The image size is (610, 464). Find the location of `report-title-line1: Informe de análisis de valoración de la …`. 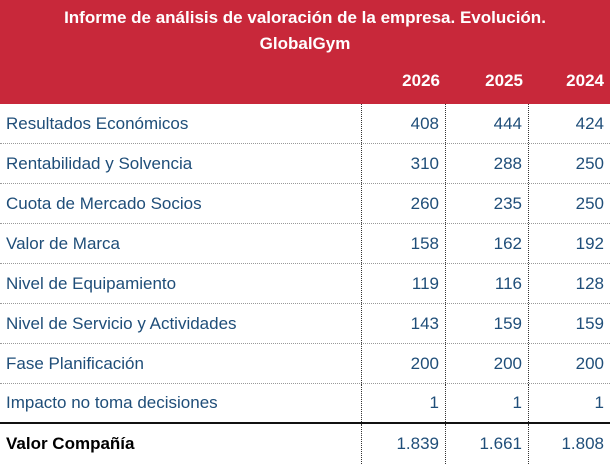

report-title-line1: Informe de análisis de valoración de la … is located at coordinates (305, 17).